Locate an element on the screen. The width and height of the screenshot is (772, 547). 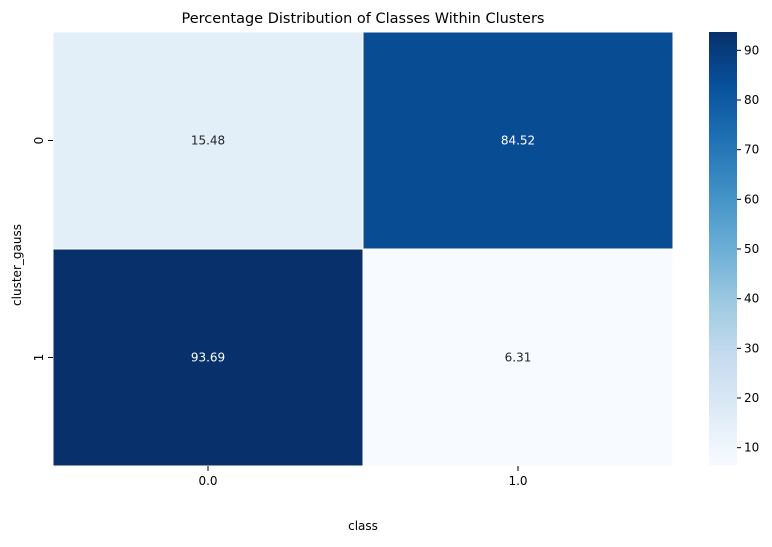
colorbar-tick-label: 40 is located at coordinates (751, 299).